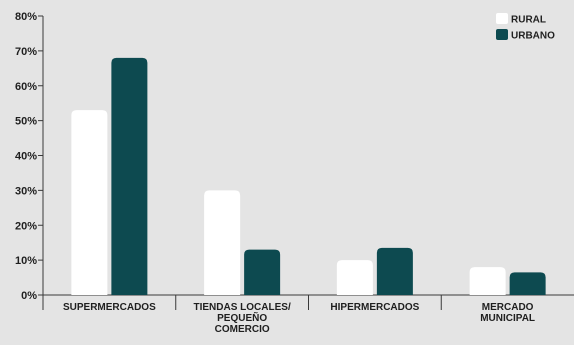 The width and height of the screenshot is (574, 345). I want to click on legend-label-rural: RURAL, so click(528, 20).